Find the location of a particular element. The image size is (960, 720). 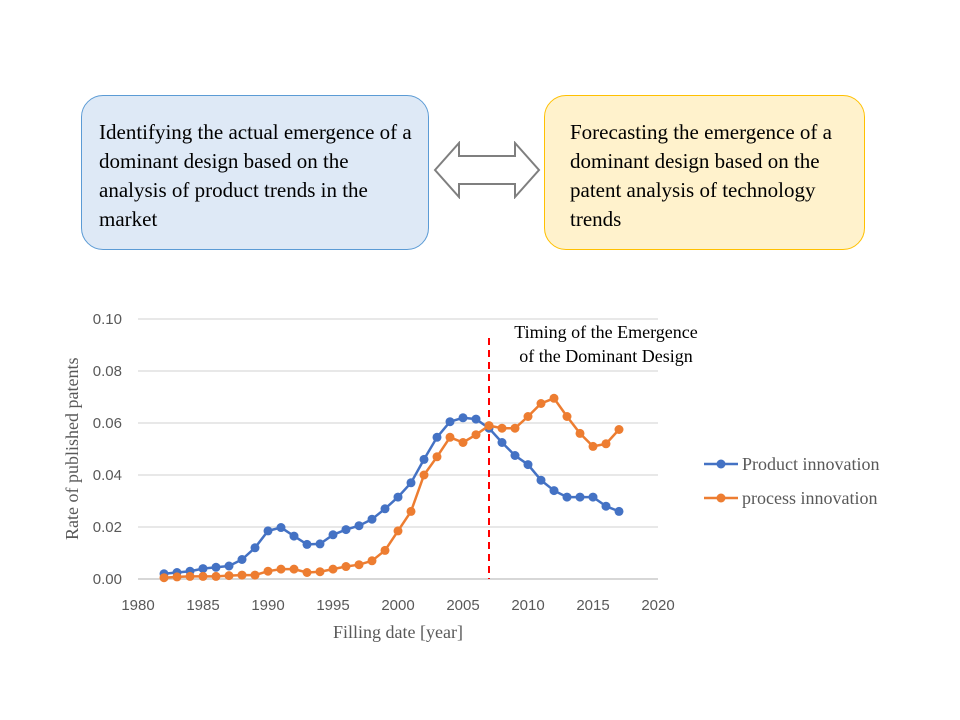

annotation-line2: of the Dominant Design is located at coordinates (605, 356).